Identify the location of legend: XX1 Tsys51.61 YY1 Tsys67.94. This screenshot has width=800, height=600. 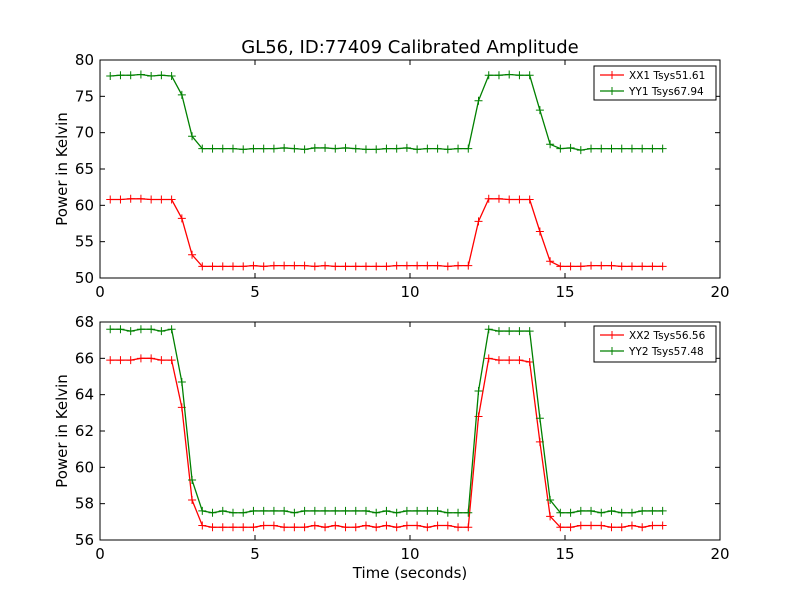
(655, 83).